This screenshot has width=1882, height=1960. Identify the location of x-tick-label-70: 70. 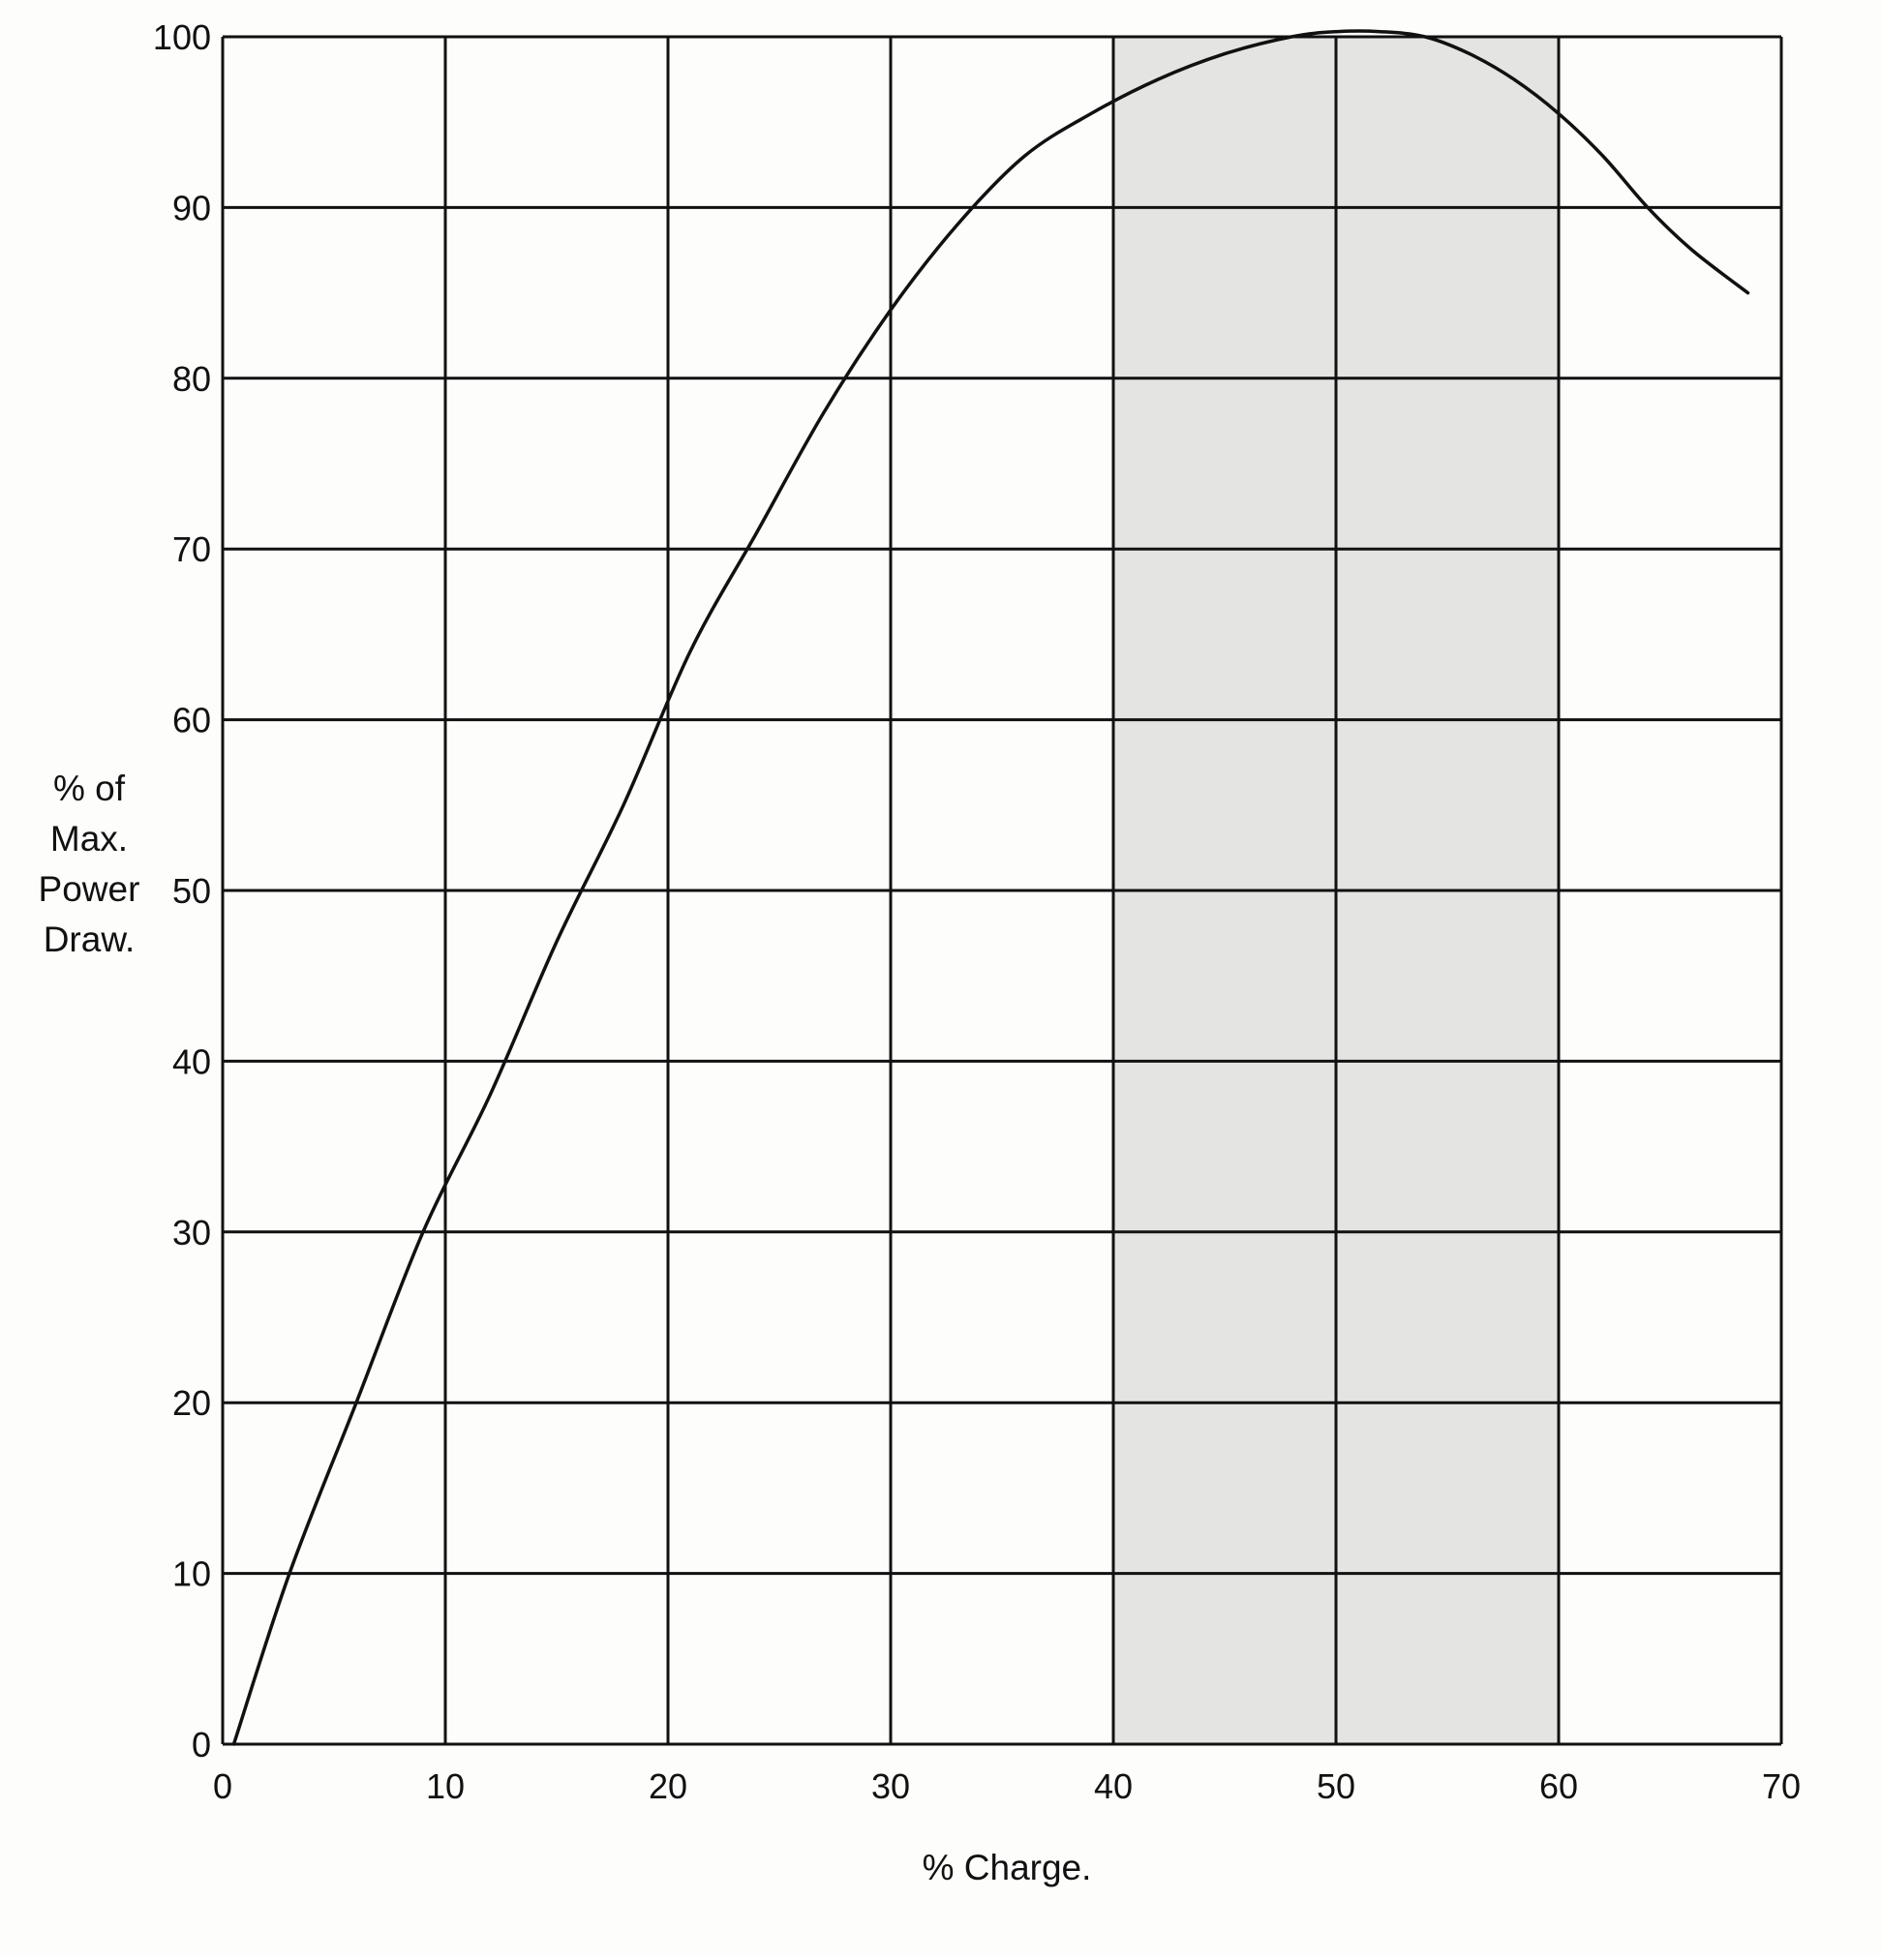
(1782, 1786).